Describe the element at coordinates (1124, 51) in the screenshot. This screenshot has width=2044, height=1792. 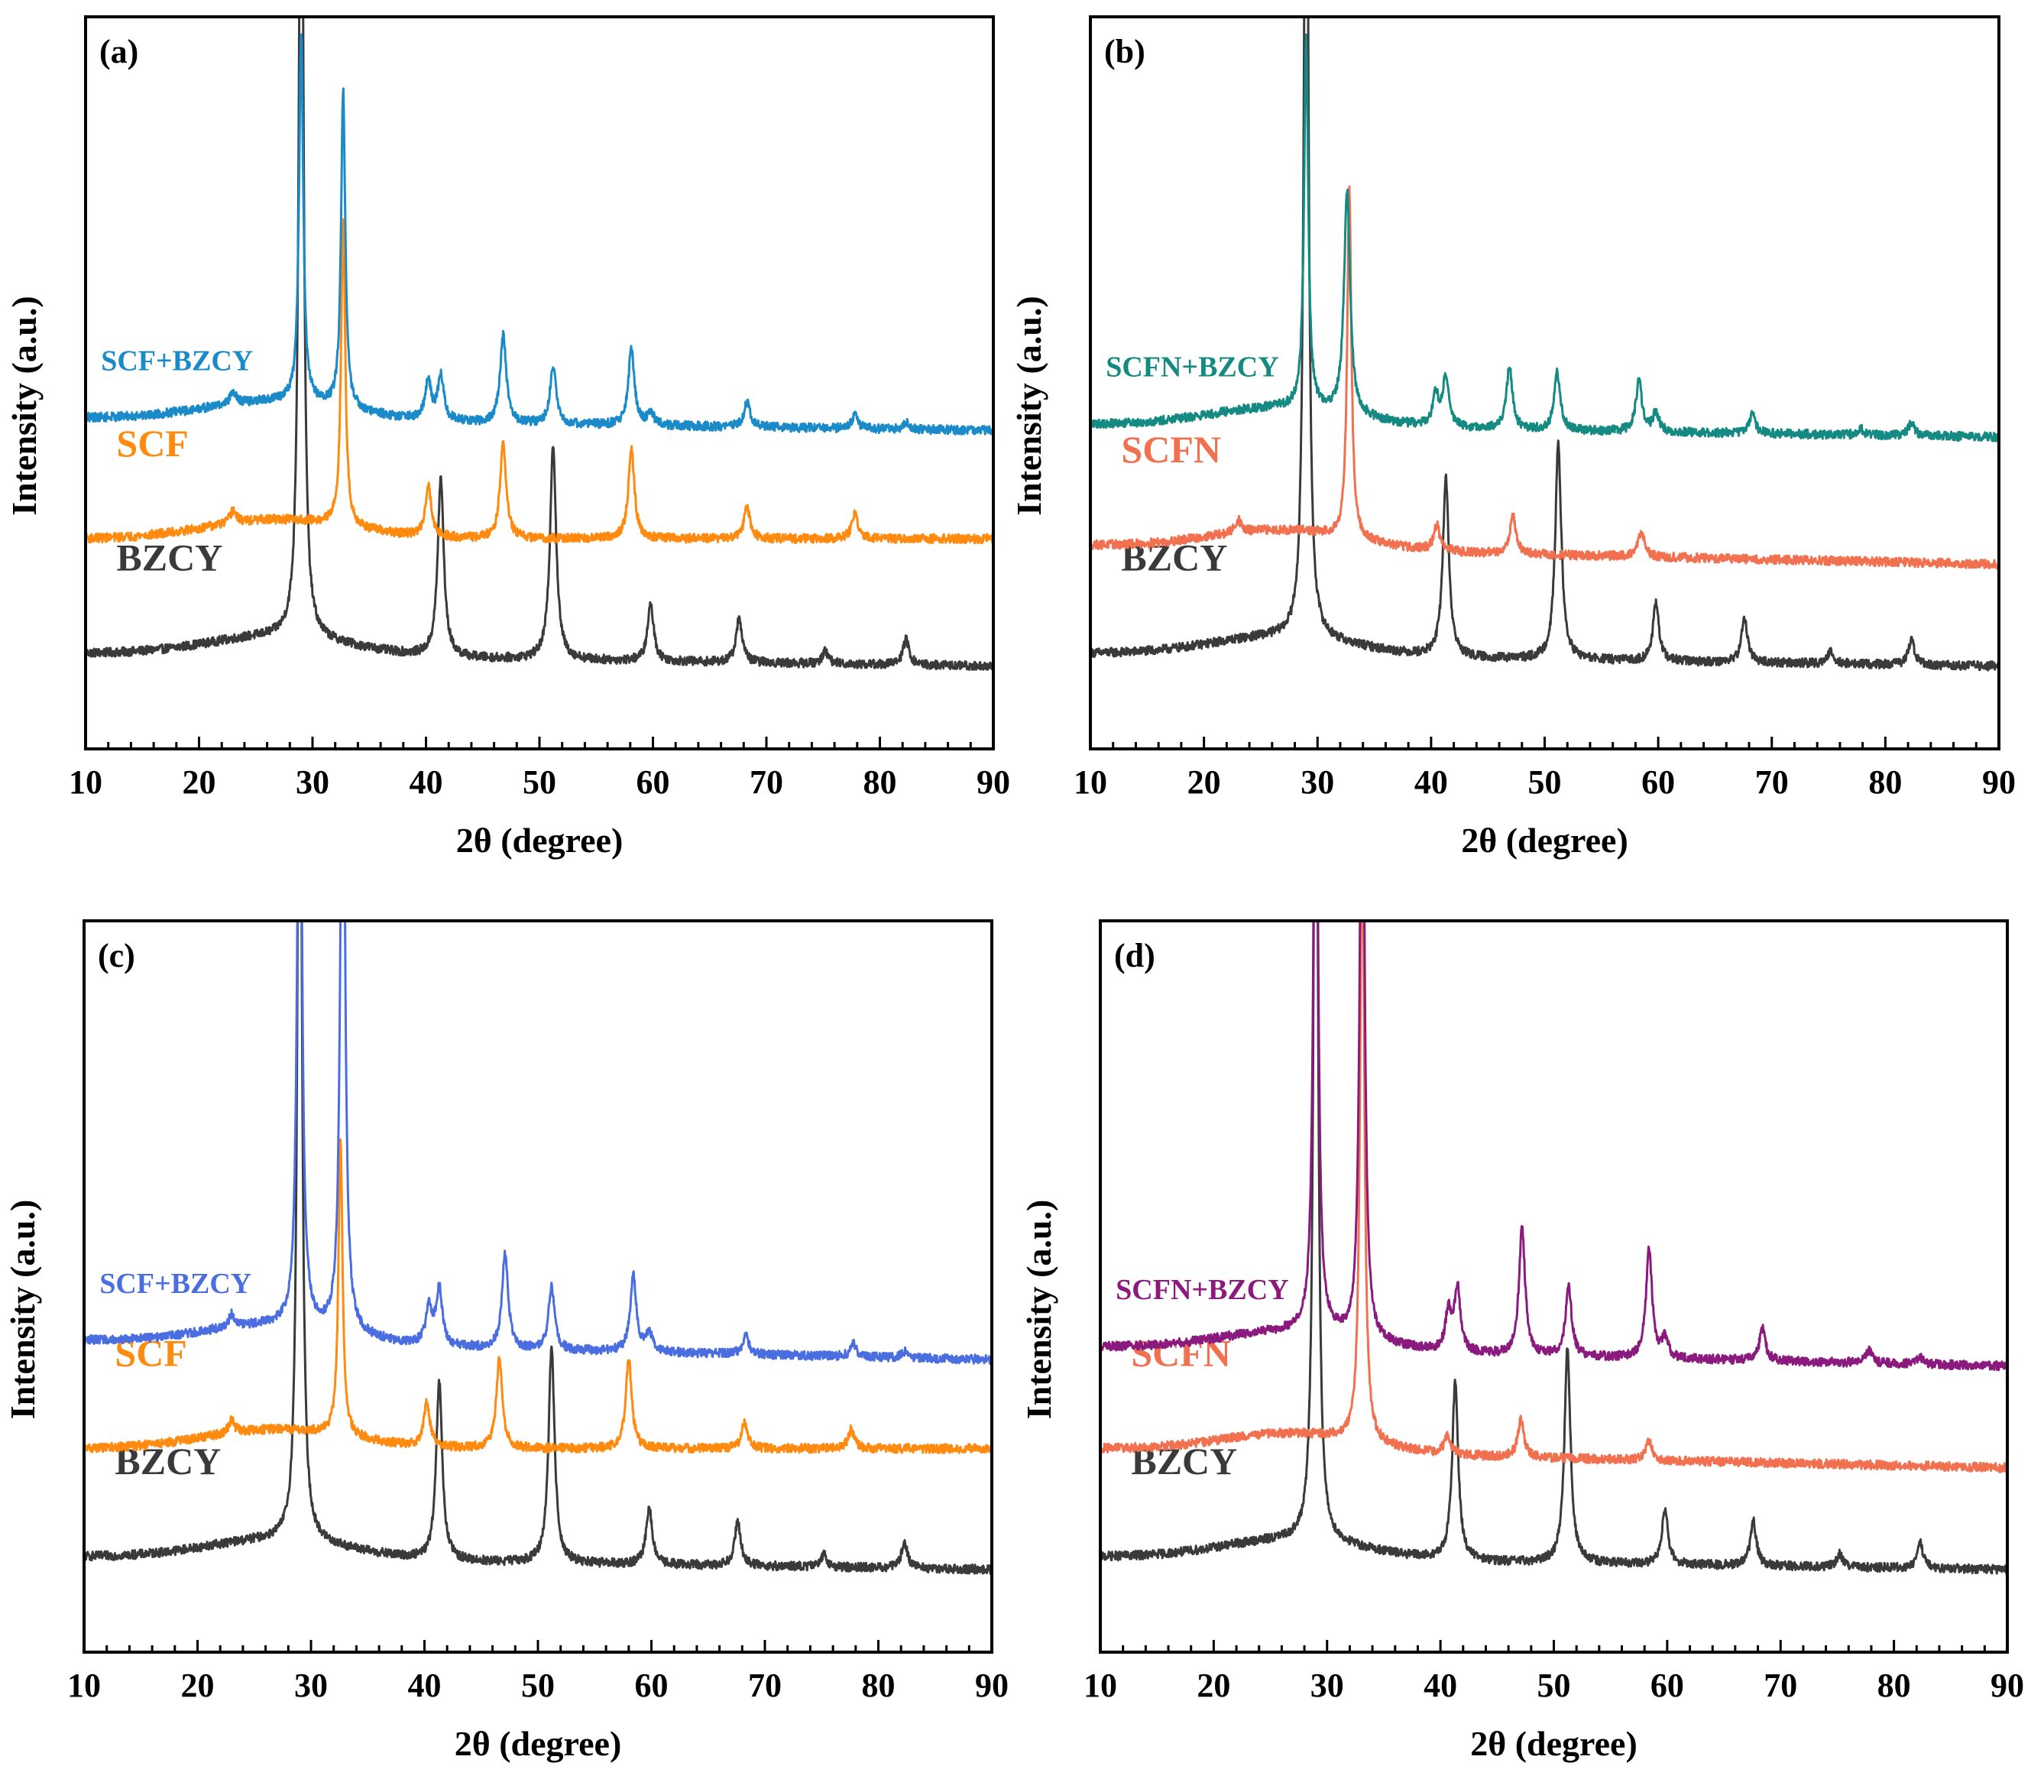
I see `panel-label: (b)` at that location.